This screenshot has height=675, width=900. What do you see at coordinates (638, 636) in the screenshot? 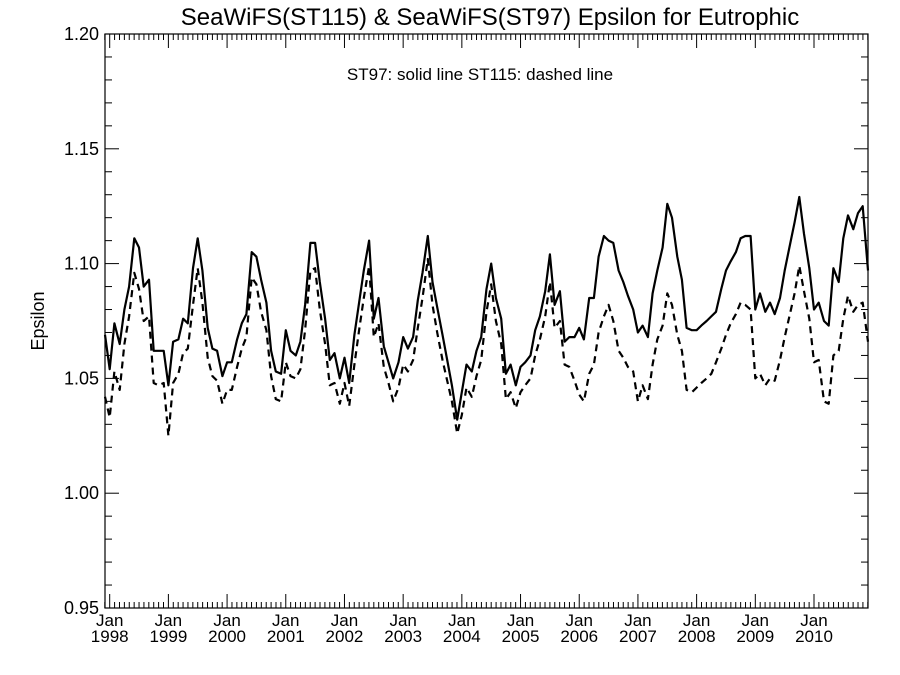
I see `x-tick-label-year: 2007` at bounding box center [638, 636].